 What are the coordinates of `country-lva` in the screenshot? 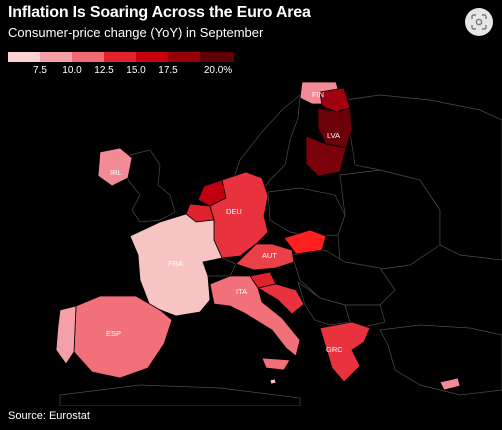 It's located at (335, 128).